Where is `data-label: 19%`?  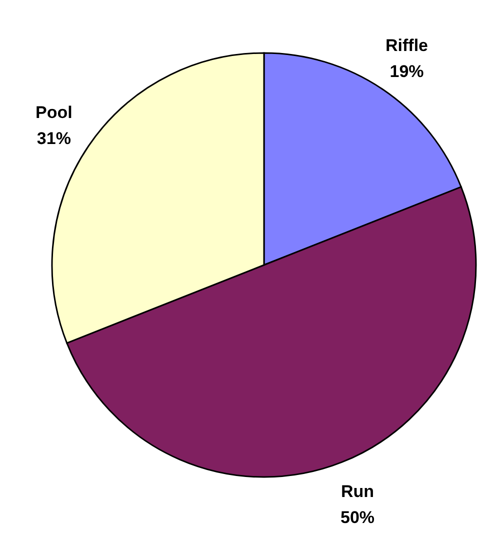 data-label: 19% is located at coordinates (407, 71).